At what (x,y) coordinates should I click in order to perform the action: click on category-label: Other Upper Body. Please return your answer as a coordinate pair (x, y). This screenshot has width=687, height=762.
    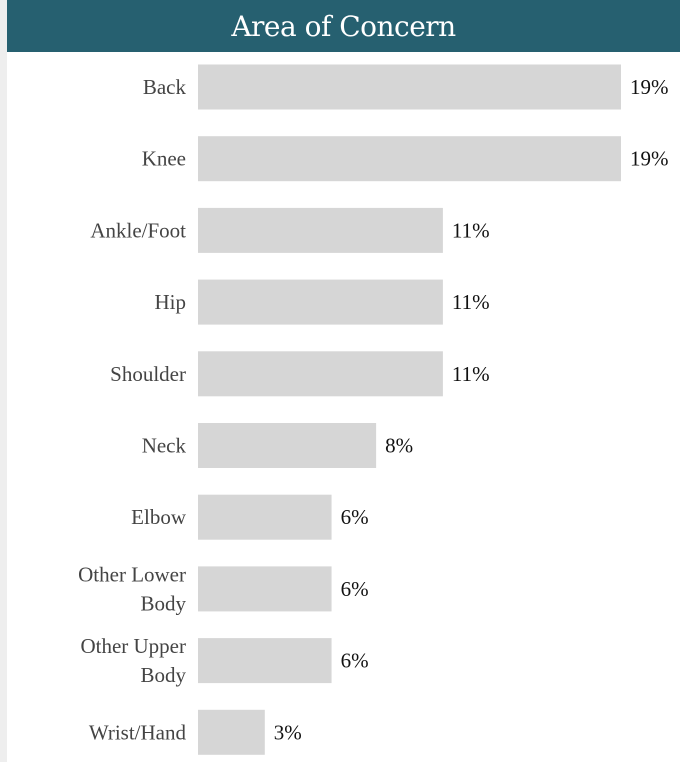
    Looking at the image, I should click on (133, 660).